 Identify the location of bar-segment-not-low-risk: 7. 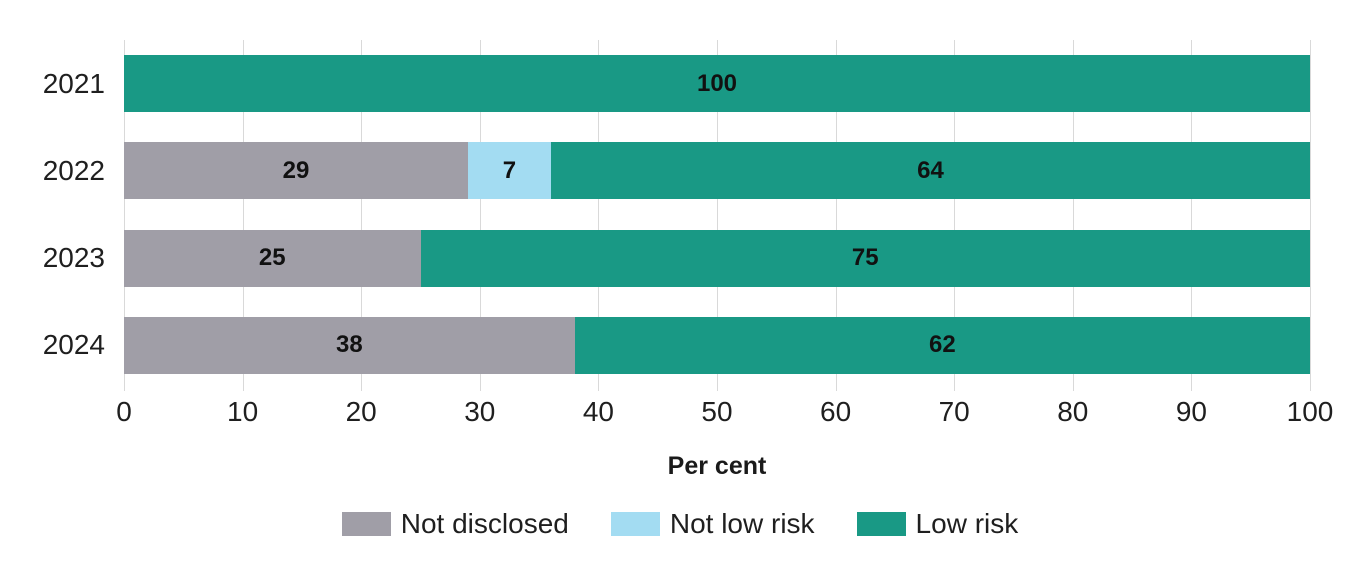
(509, 171).